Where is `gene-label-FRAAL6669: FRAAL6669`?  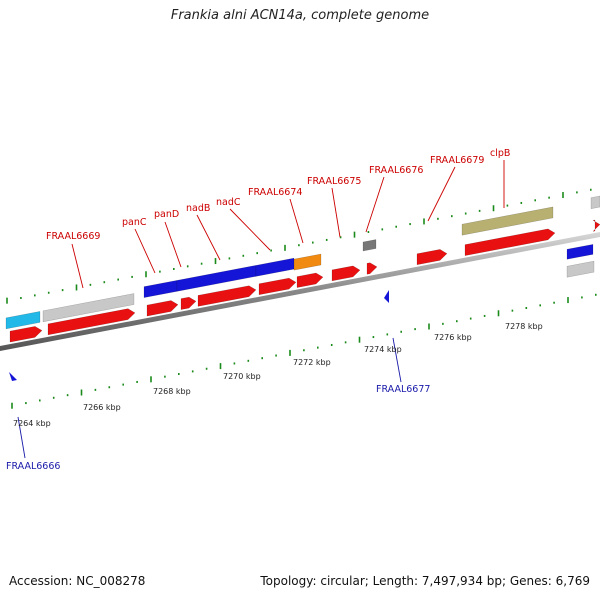
gene-label-FRAAL6669: FRAAL6669 is located at coordinates (73, 236).